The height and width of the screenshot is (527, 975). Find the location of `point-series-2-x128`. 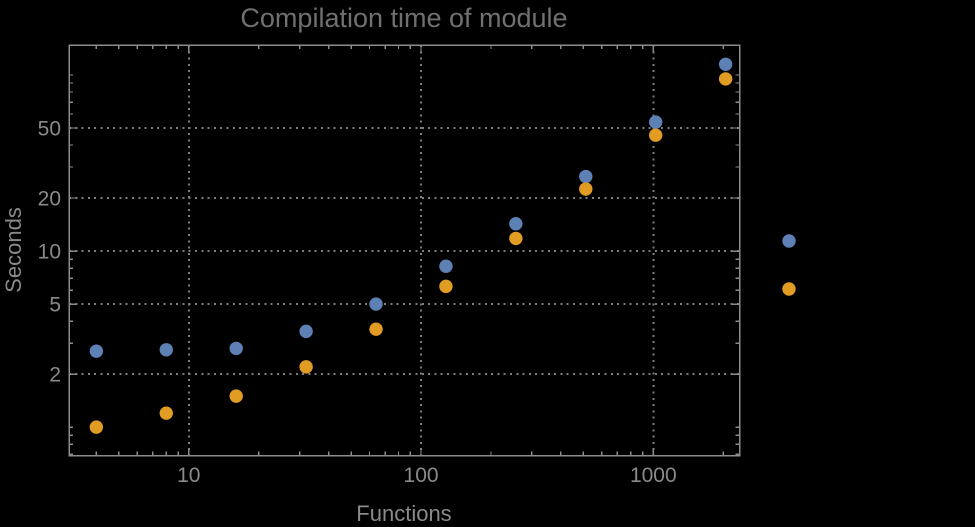

point-series-2-x128 is located at coordinates (446, 286).